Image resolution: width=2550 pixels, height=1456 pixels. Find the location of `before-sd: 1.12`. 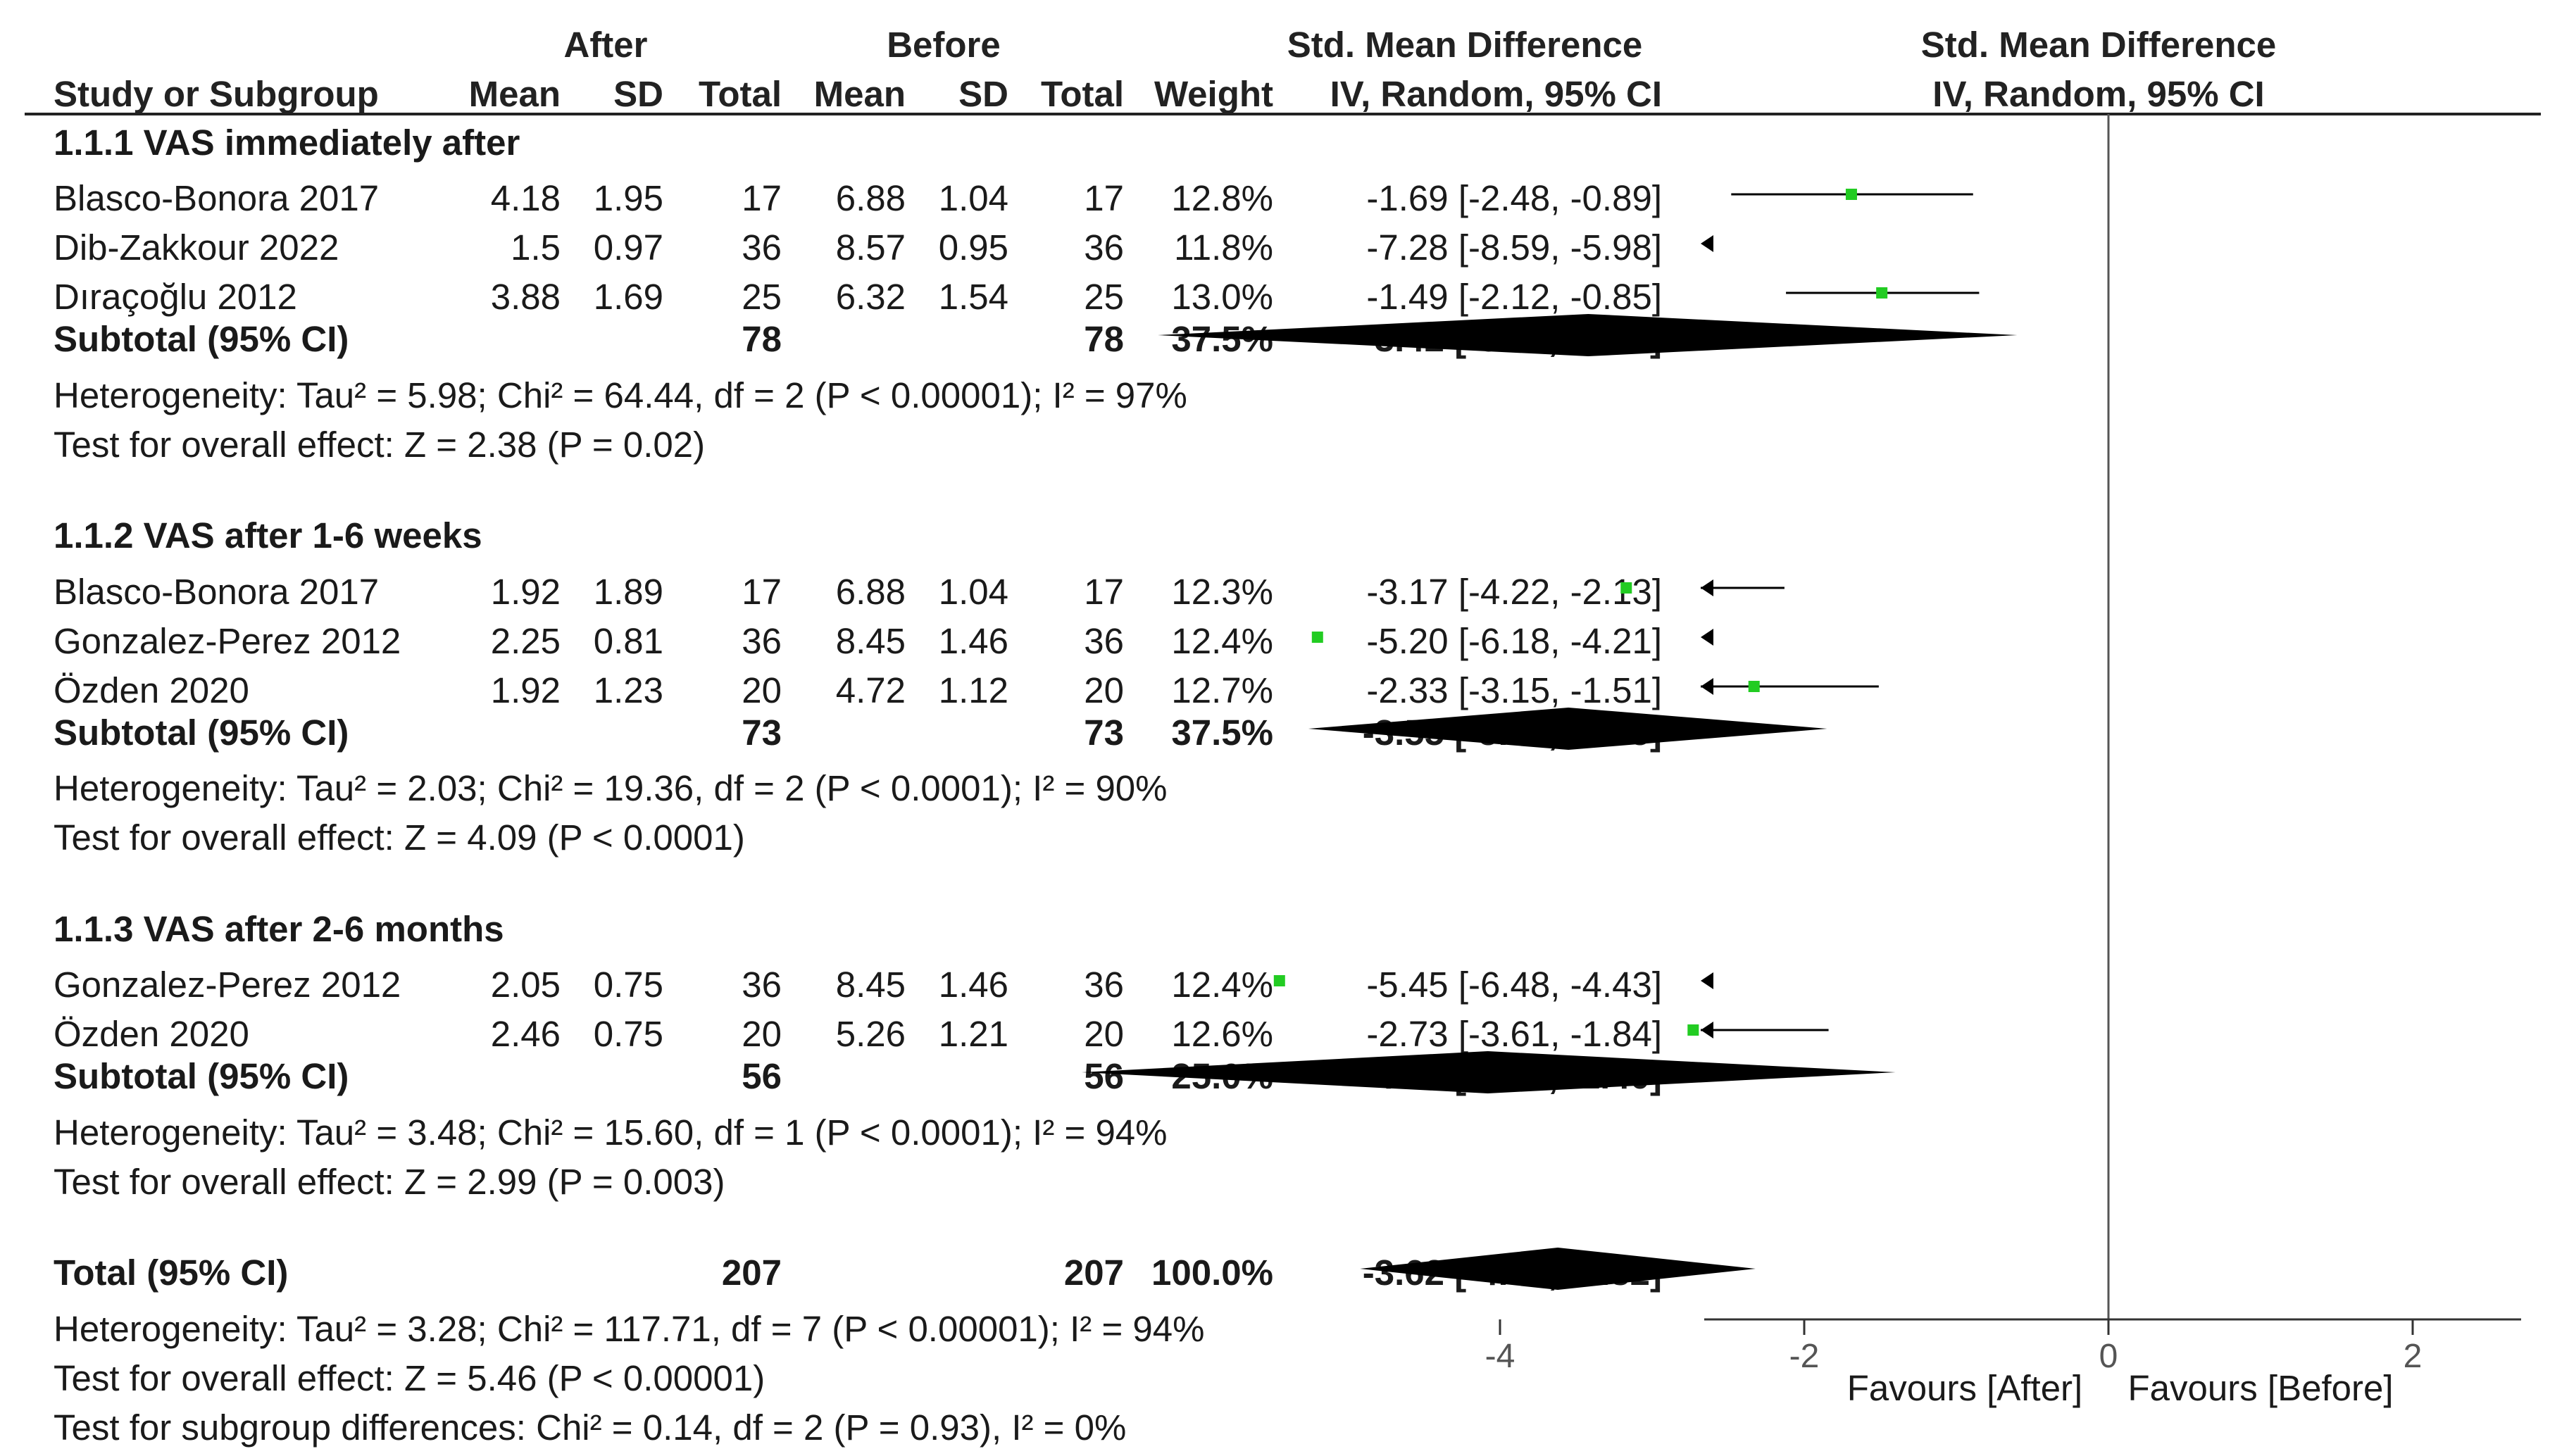

before-sd: 1.12 is located at coordinates (973, 690).